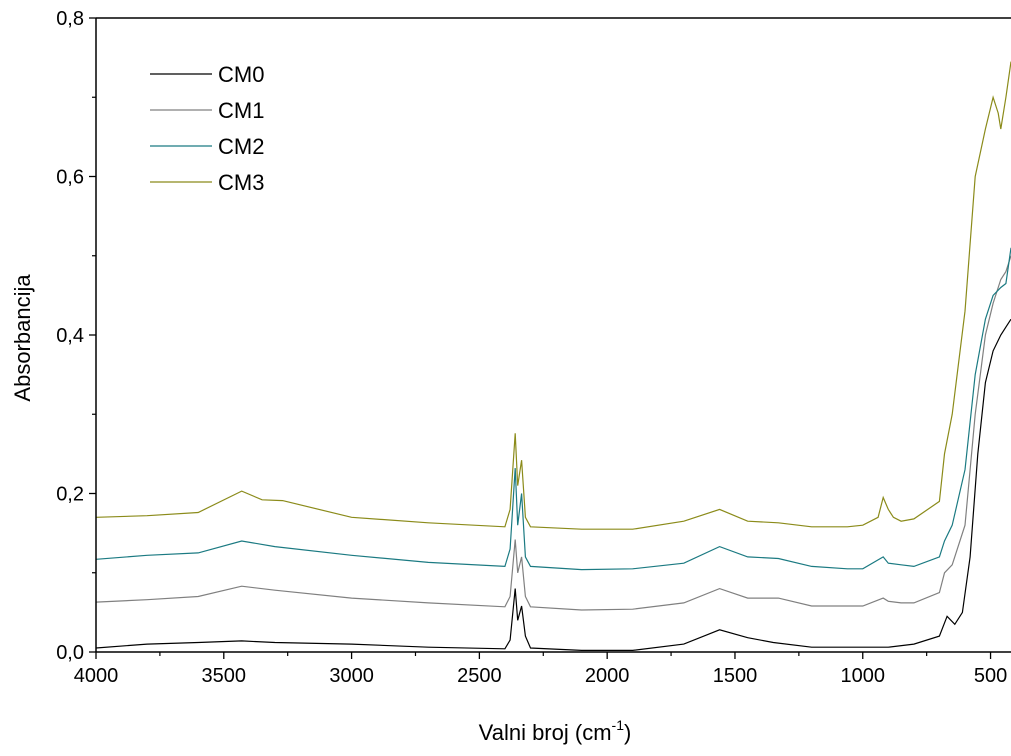  What do you see at coordinates (224, 676) in the screenshot?
I see `x-tick-label: 3500` at bounding box center [224, 676].